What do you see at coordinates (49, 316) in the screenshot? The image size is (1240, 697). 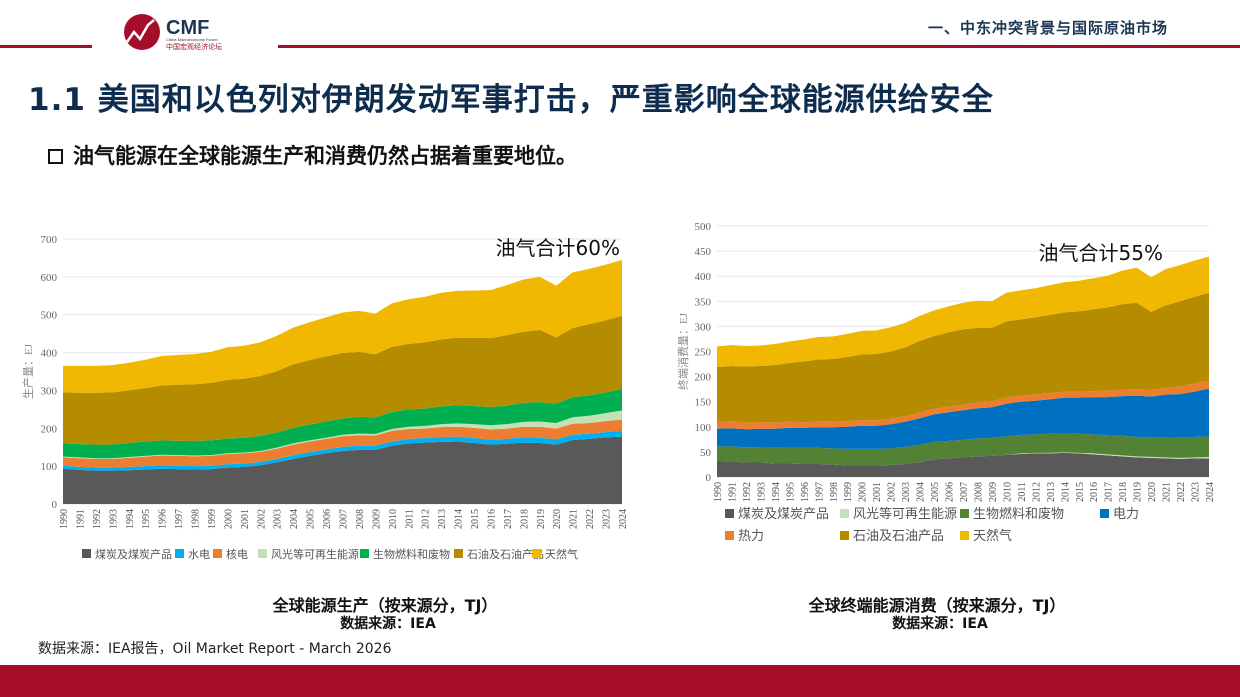 I see `y-tick-label: 500` at bounding box center [49, 316].